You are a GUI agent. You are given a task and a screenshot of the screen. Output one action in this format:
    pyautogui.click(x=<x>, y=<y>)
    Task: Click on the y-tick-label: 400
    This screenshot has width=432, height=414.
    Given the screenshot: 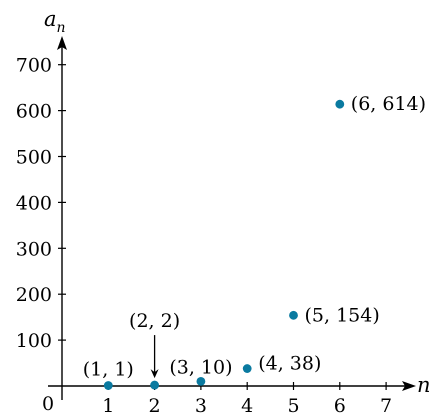 What is the action you would take?
    pyautogui.click(x=34, y=203)
    